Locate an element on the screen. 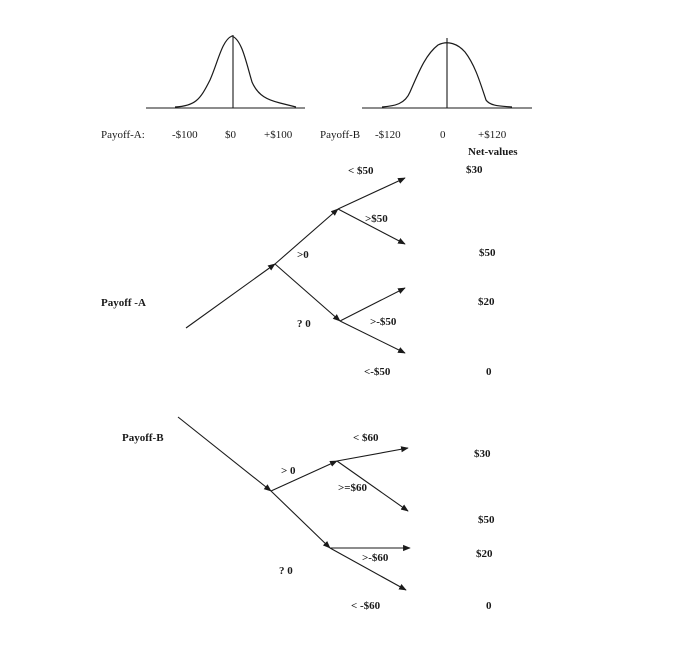 The image size is (675, 645). tree-a-lower-outcome-2-edge is located at coordinates (372, 337).